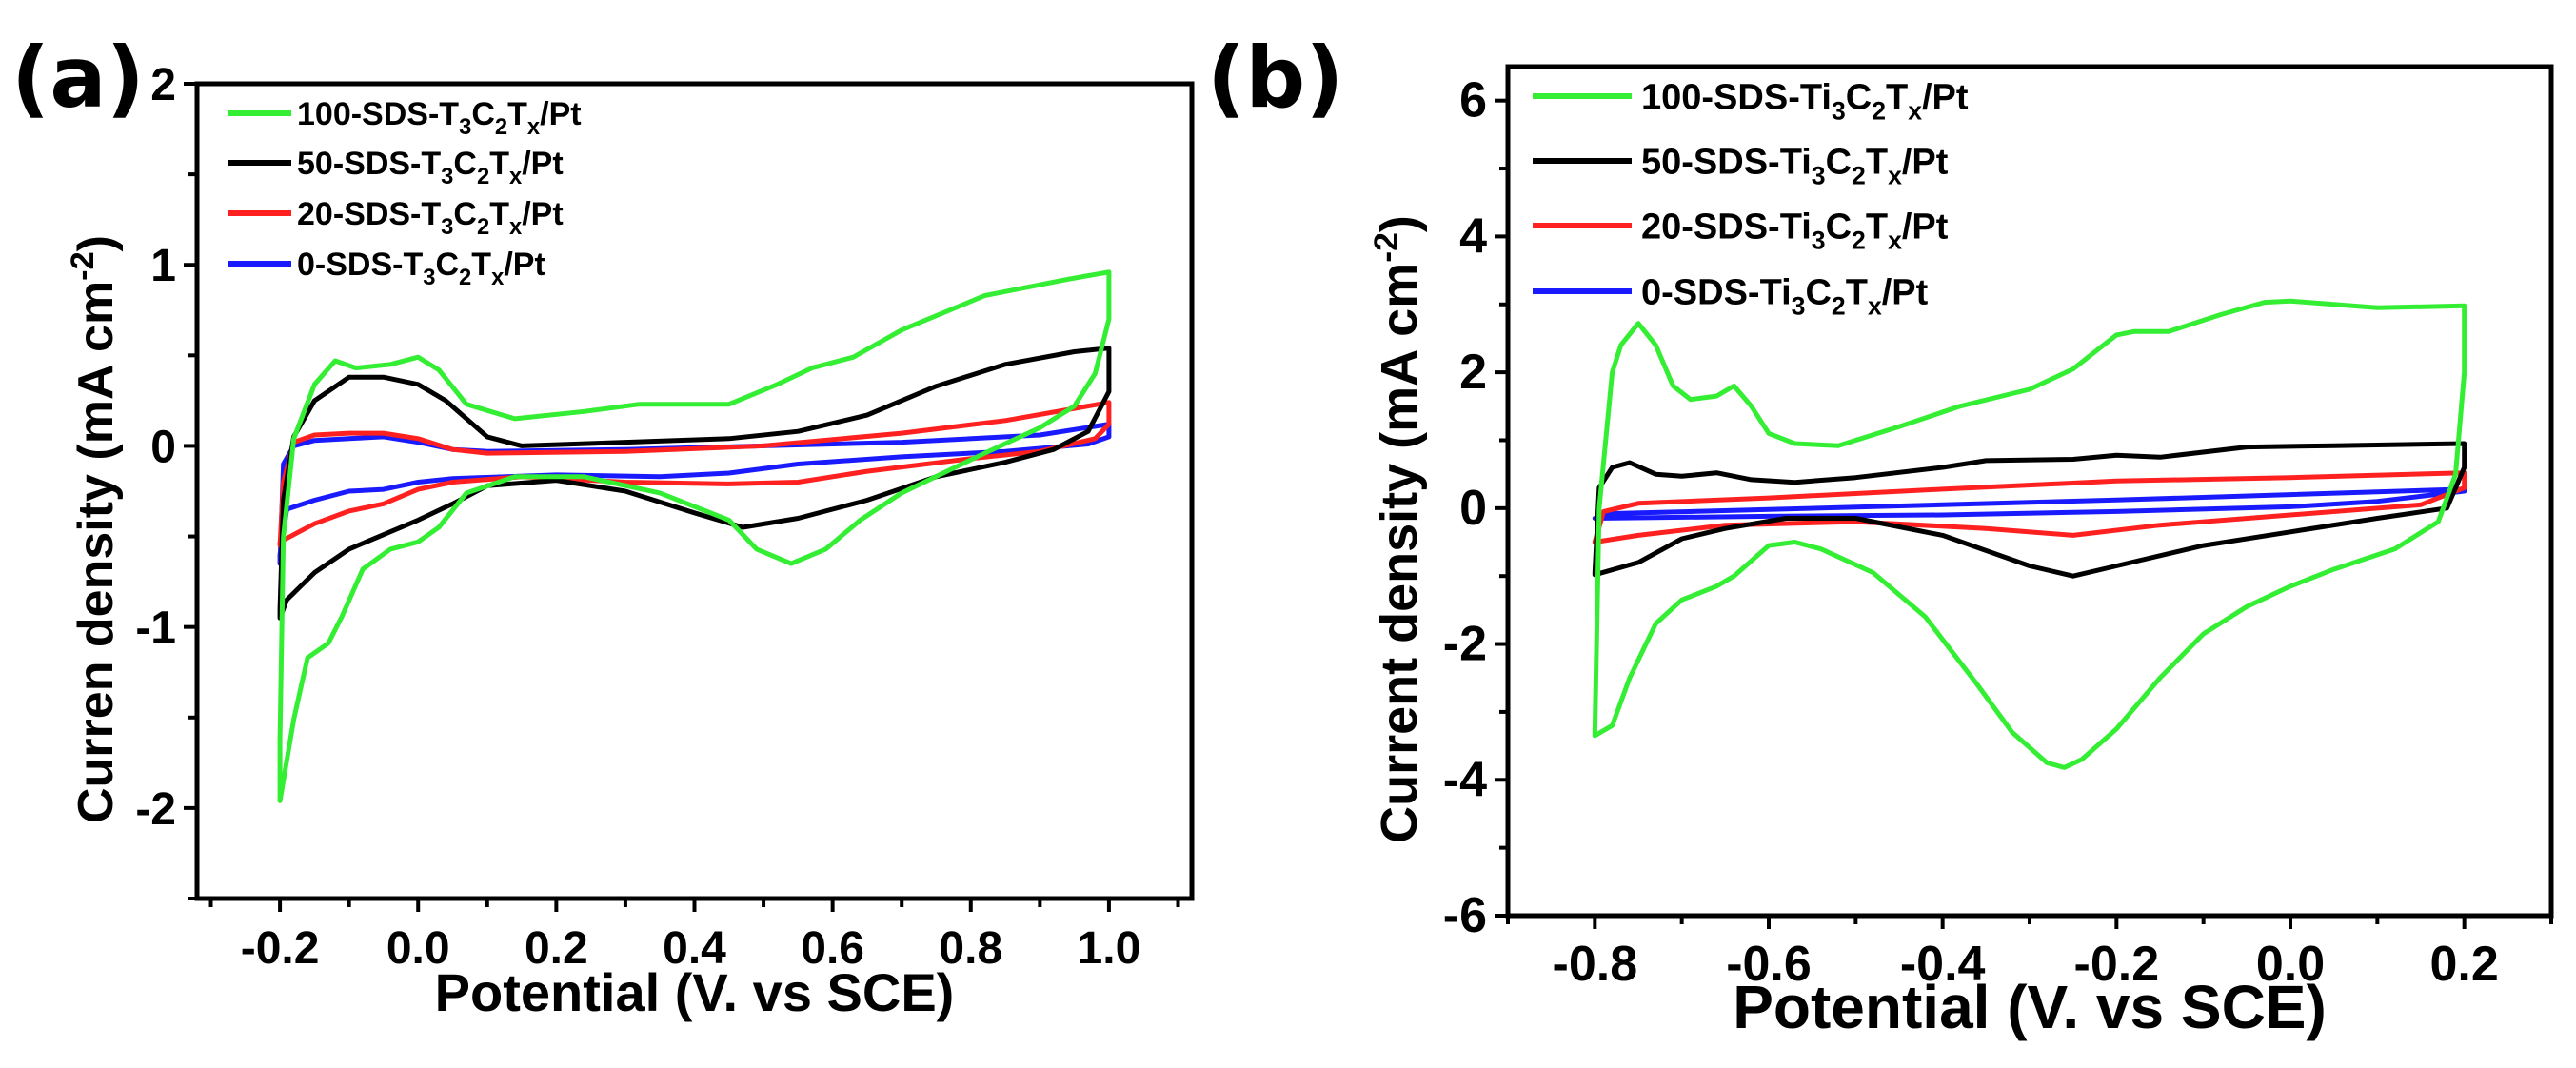  Describe the element at coordinates (970, 948) in the screenshot. I see `x-tick-label: 0.8` at that location.